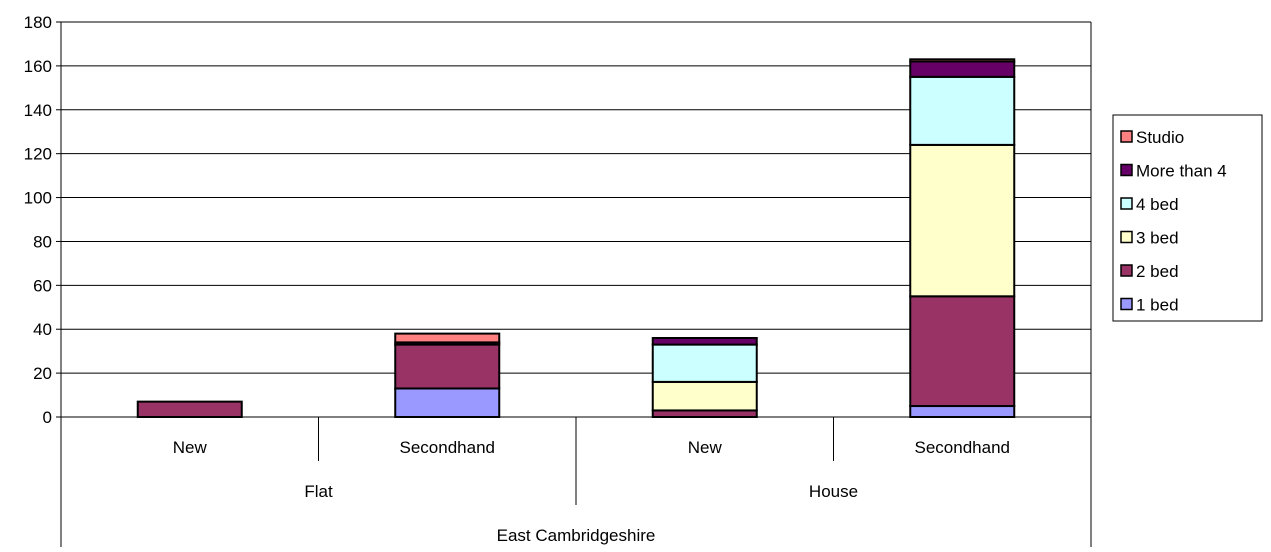 Image resolution: width=1271 pixels, height=552 pixels. I want to click on legend-label: 3 bed, so click(1157, 238).